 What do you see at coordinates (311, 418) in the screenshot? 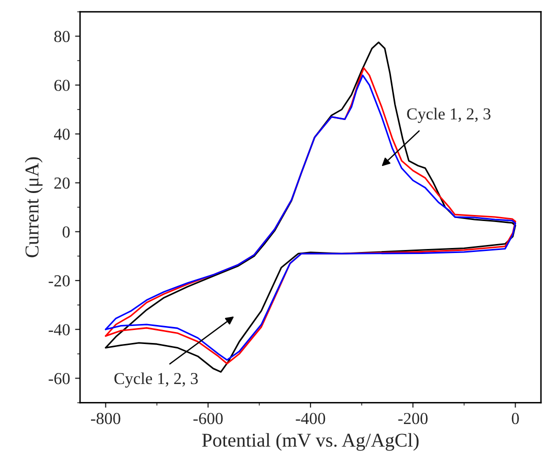
I see `x-tick-label: -400` at bounding box center [311, 418].